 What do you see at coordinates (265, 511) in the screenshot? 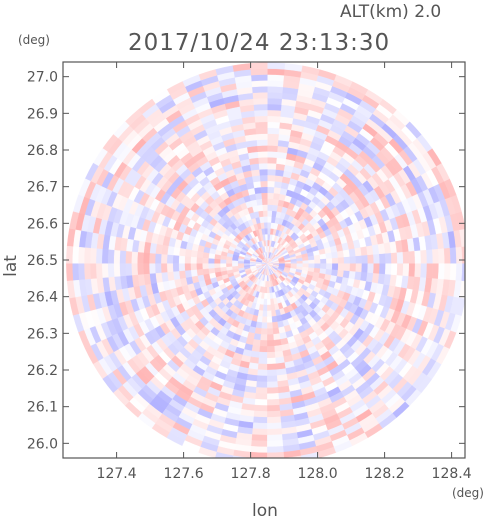
I see `x-axis-title: lon` at bounding box center [265, 511].